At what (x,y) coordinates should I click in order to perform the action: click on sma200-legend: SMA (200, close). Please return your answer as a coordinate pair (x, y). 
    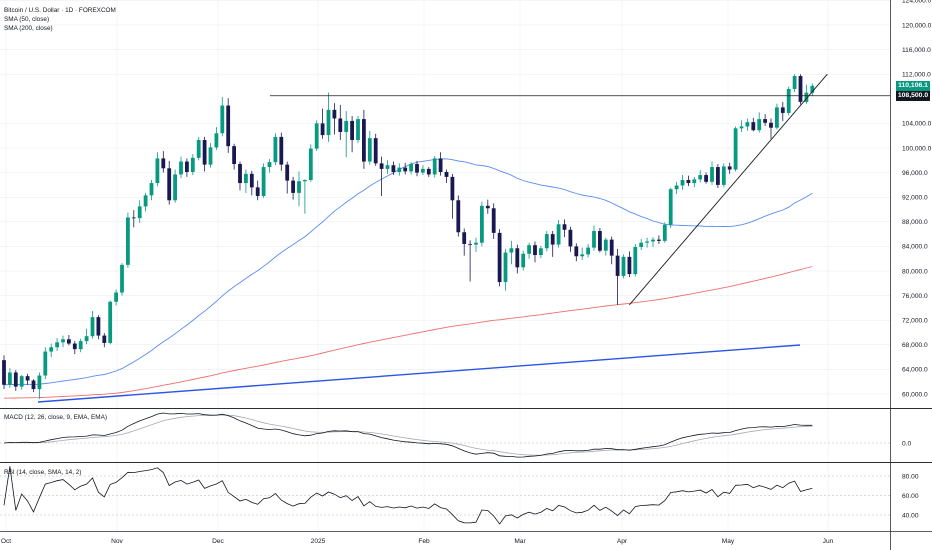
    Looking at the image, I should click on (28, 28).